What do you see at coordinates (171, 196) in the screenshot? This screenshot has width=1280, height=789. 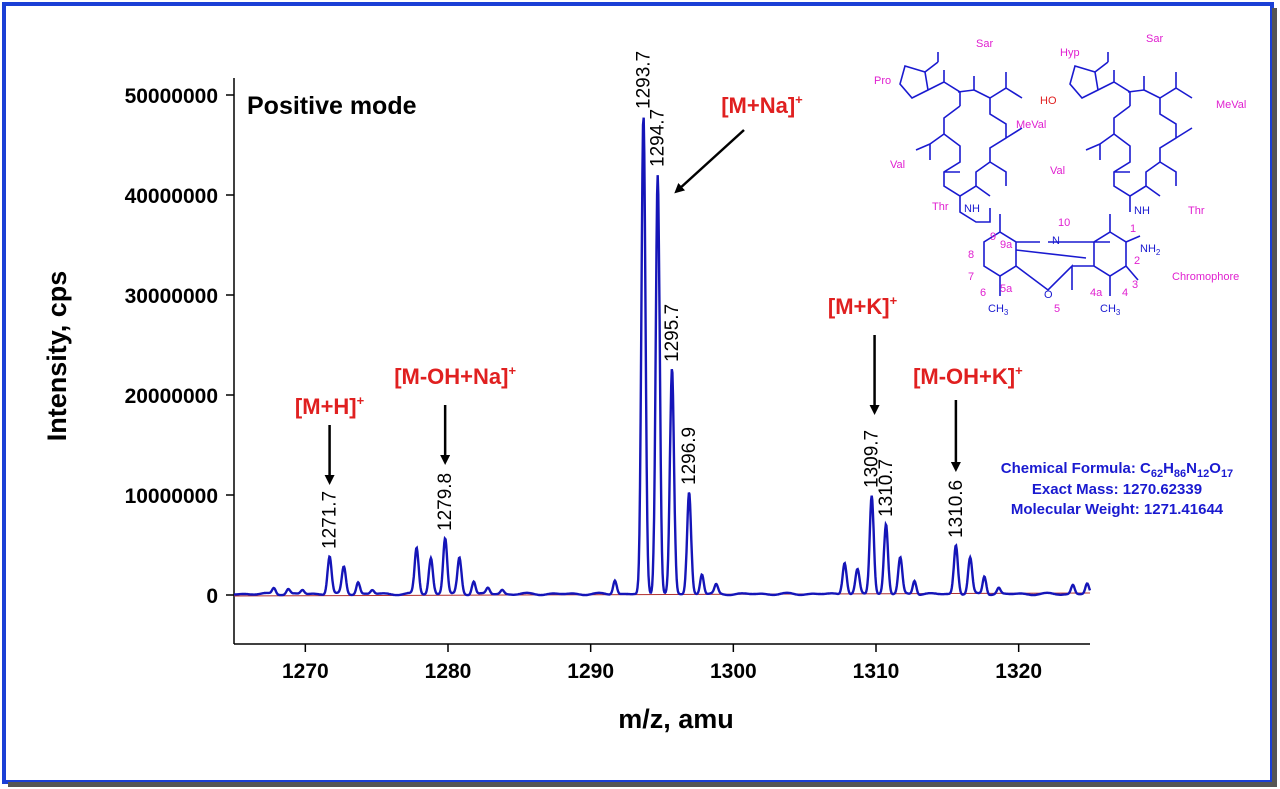 I see `y-tick-label: 40000000` at bounding box center [171, 196].